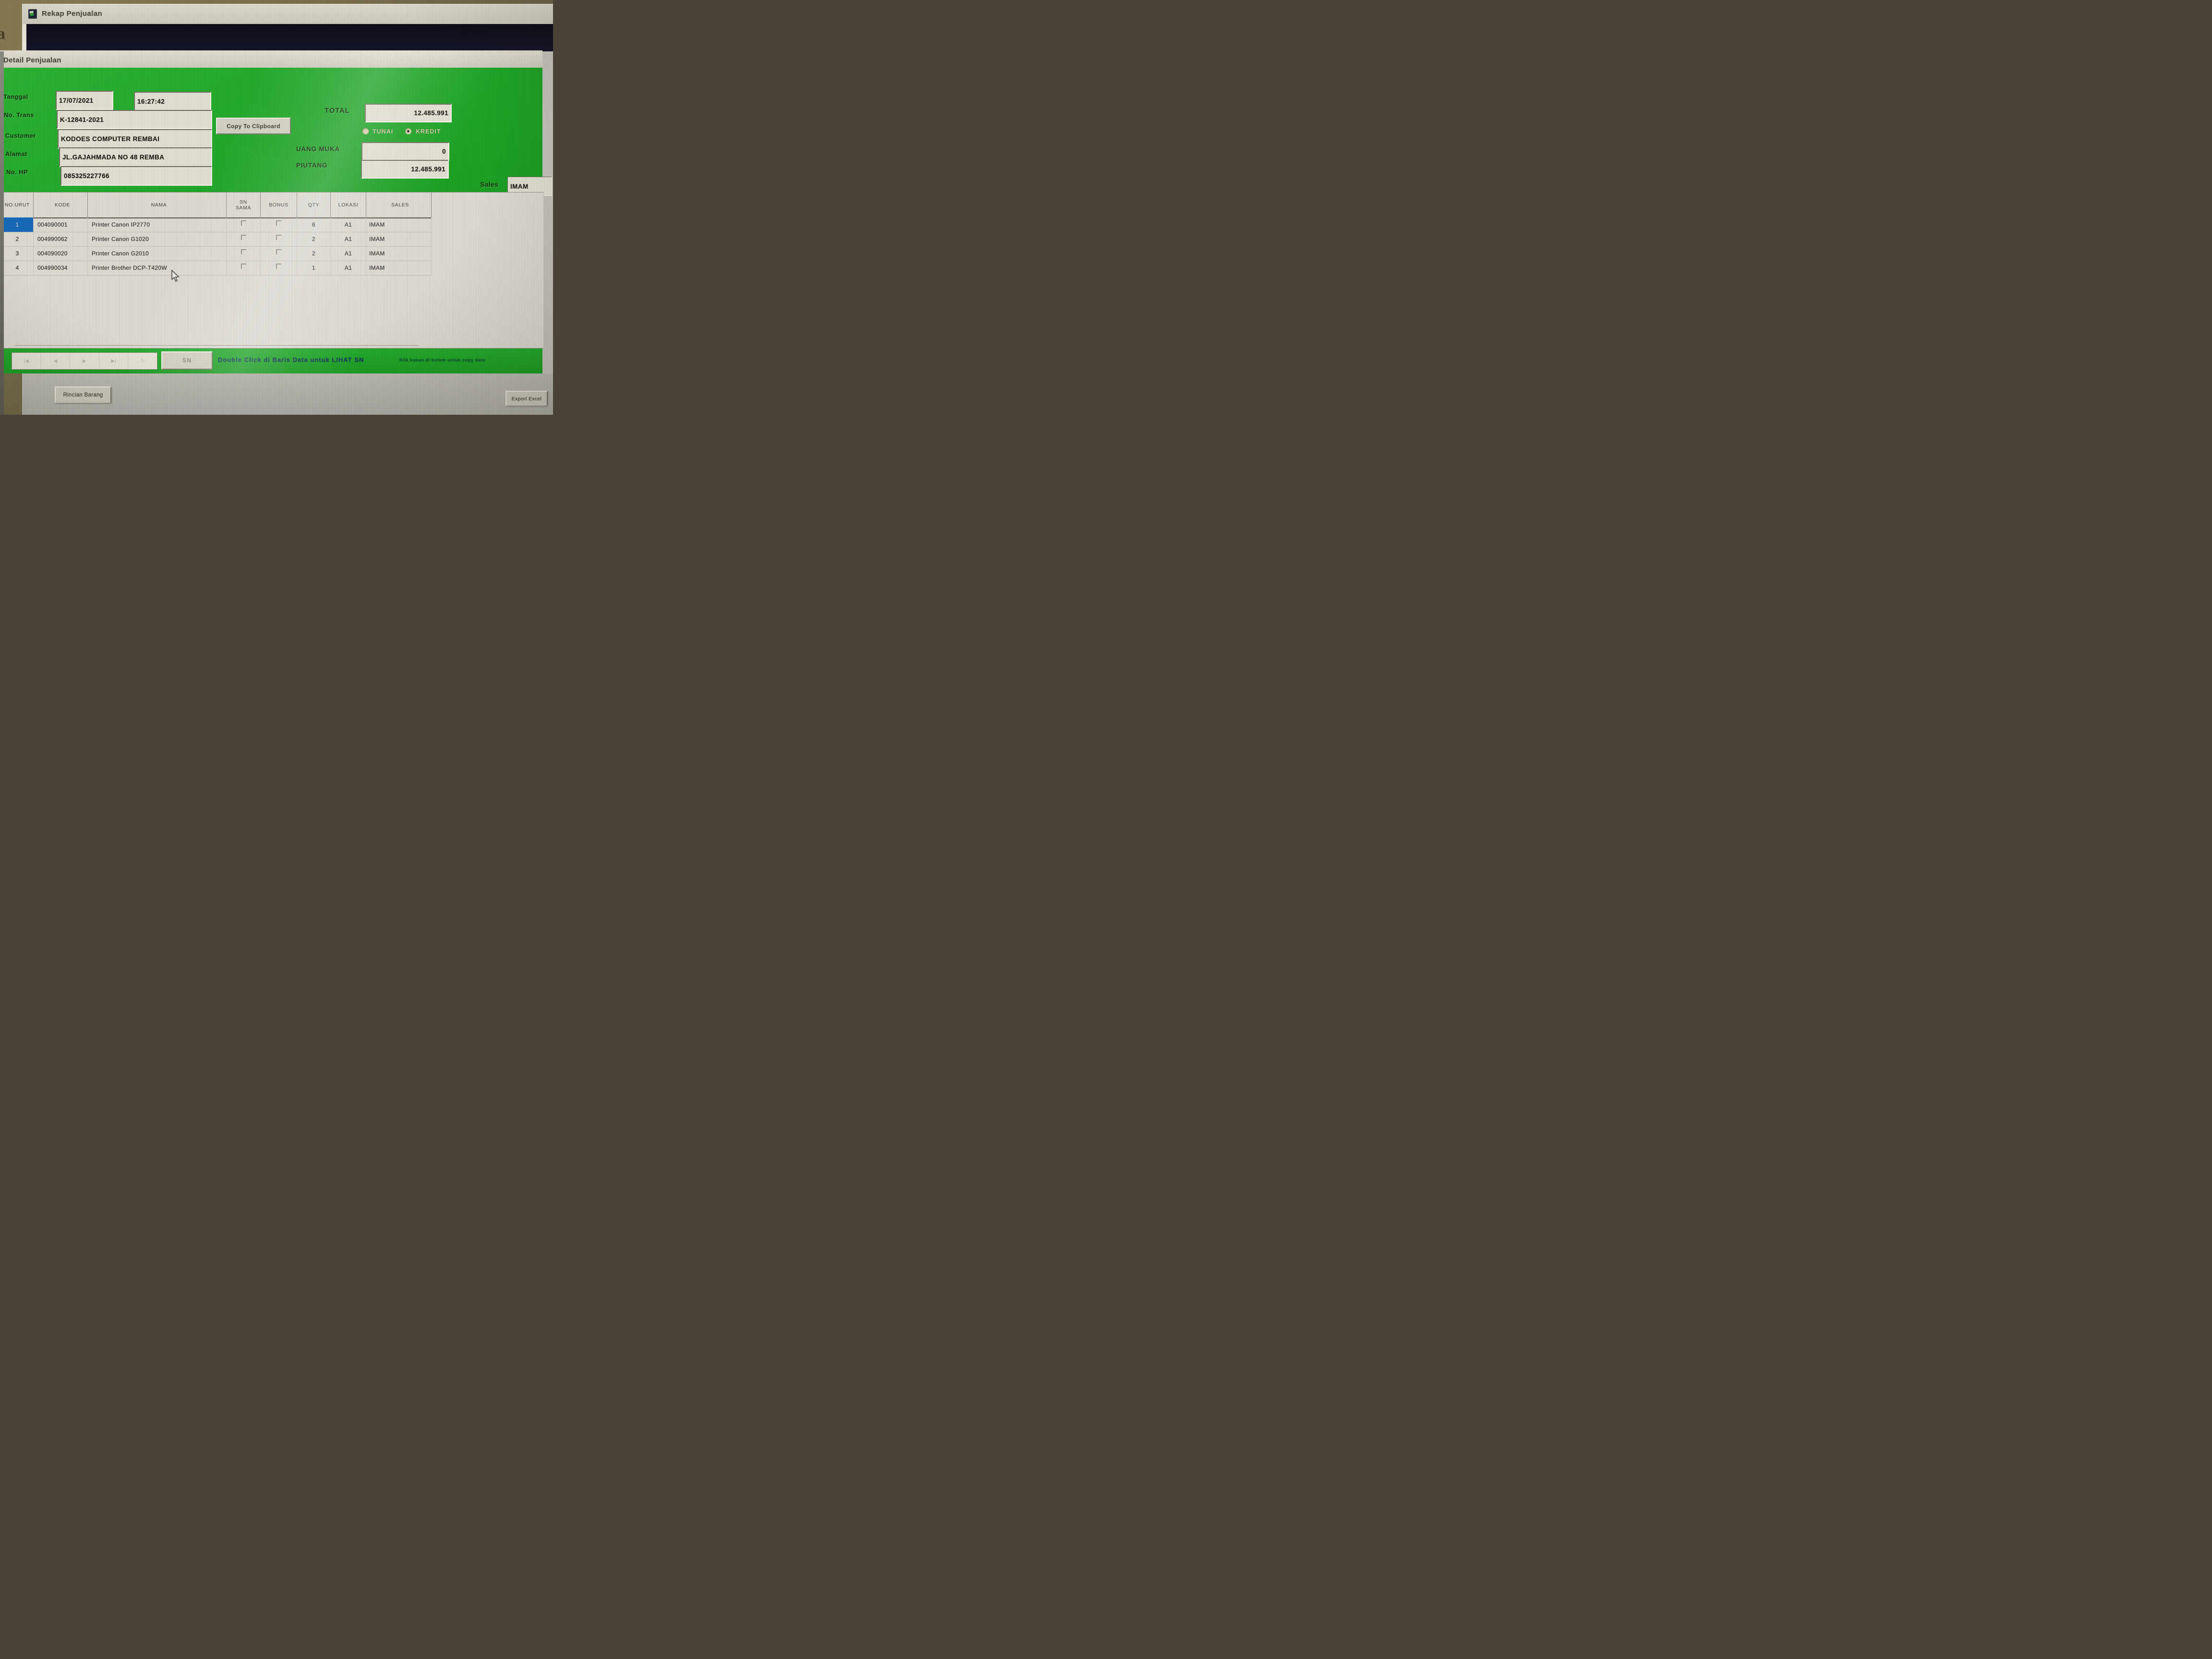  Describe the element at coordinates (56, 361) in the screenshot. I see `nav-prev-icon: ◀` at that location.